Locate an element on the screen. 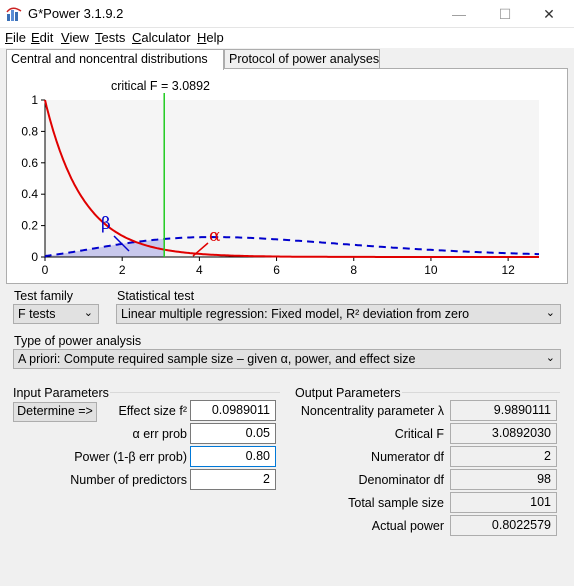 The height and width of the screenshot is (586, 574). test-family-label: Test family is located at coordinates (44, 296).